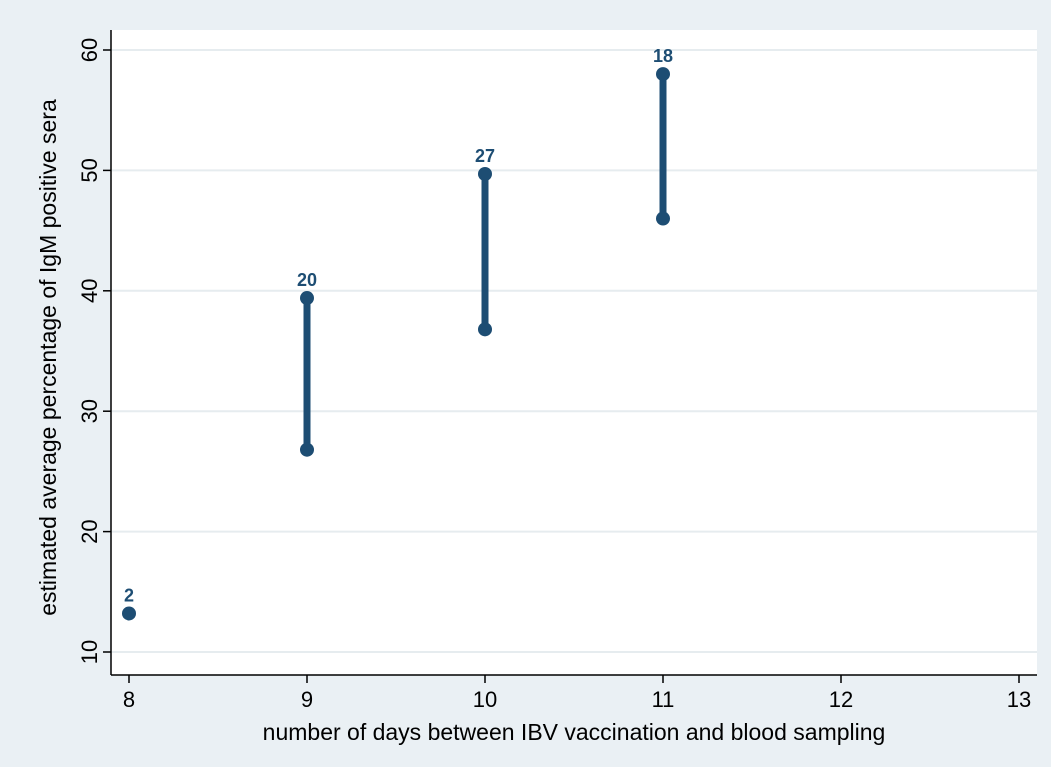 The width and height of the screenshot is (1051, 772). Describe the element at coordinates (89, 652) in the screenshot. I see `y-tick-label: 10` at that location.